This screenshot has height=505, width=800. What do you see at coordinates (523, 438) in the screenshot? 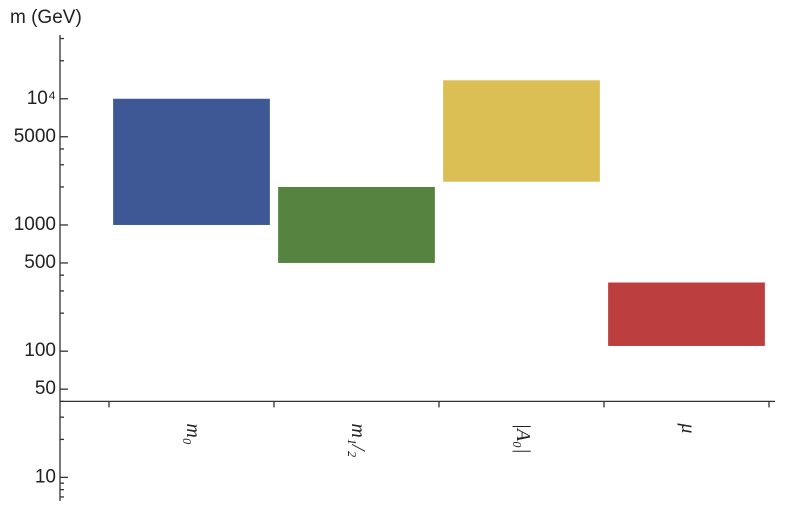
I see `x-tick-label: |A₀|` at bounding box center [523, 438].